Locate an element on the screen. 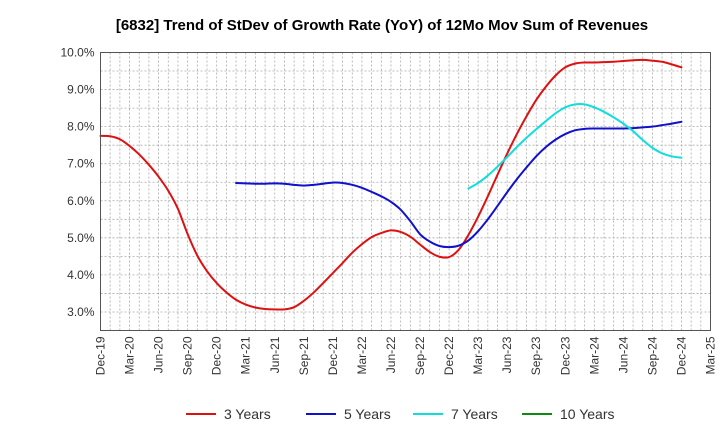 This screenshot has height=440, width=720. series-line-7-years is located at coordinates (575, 146).